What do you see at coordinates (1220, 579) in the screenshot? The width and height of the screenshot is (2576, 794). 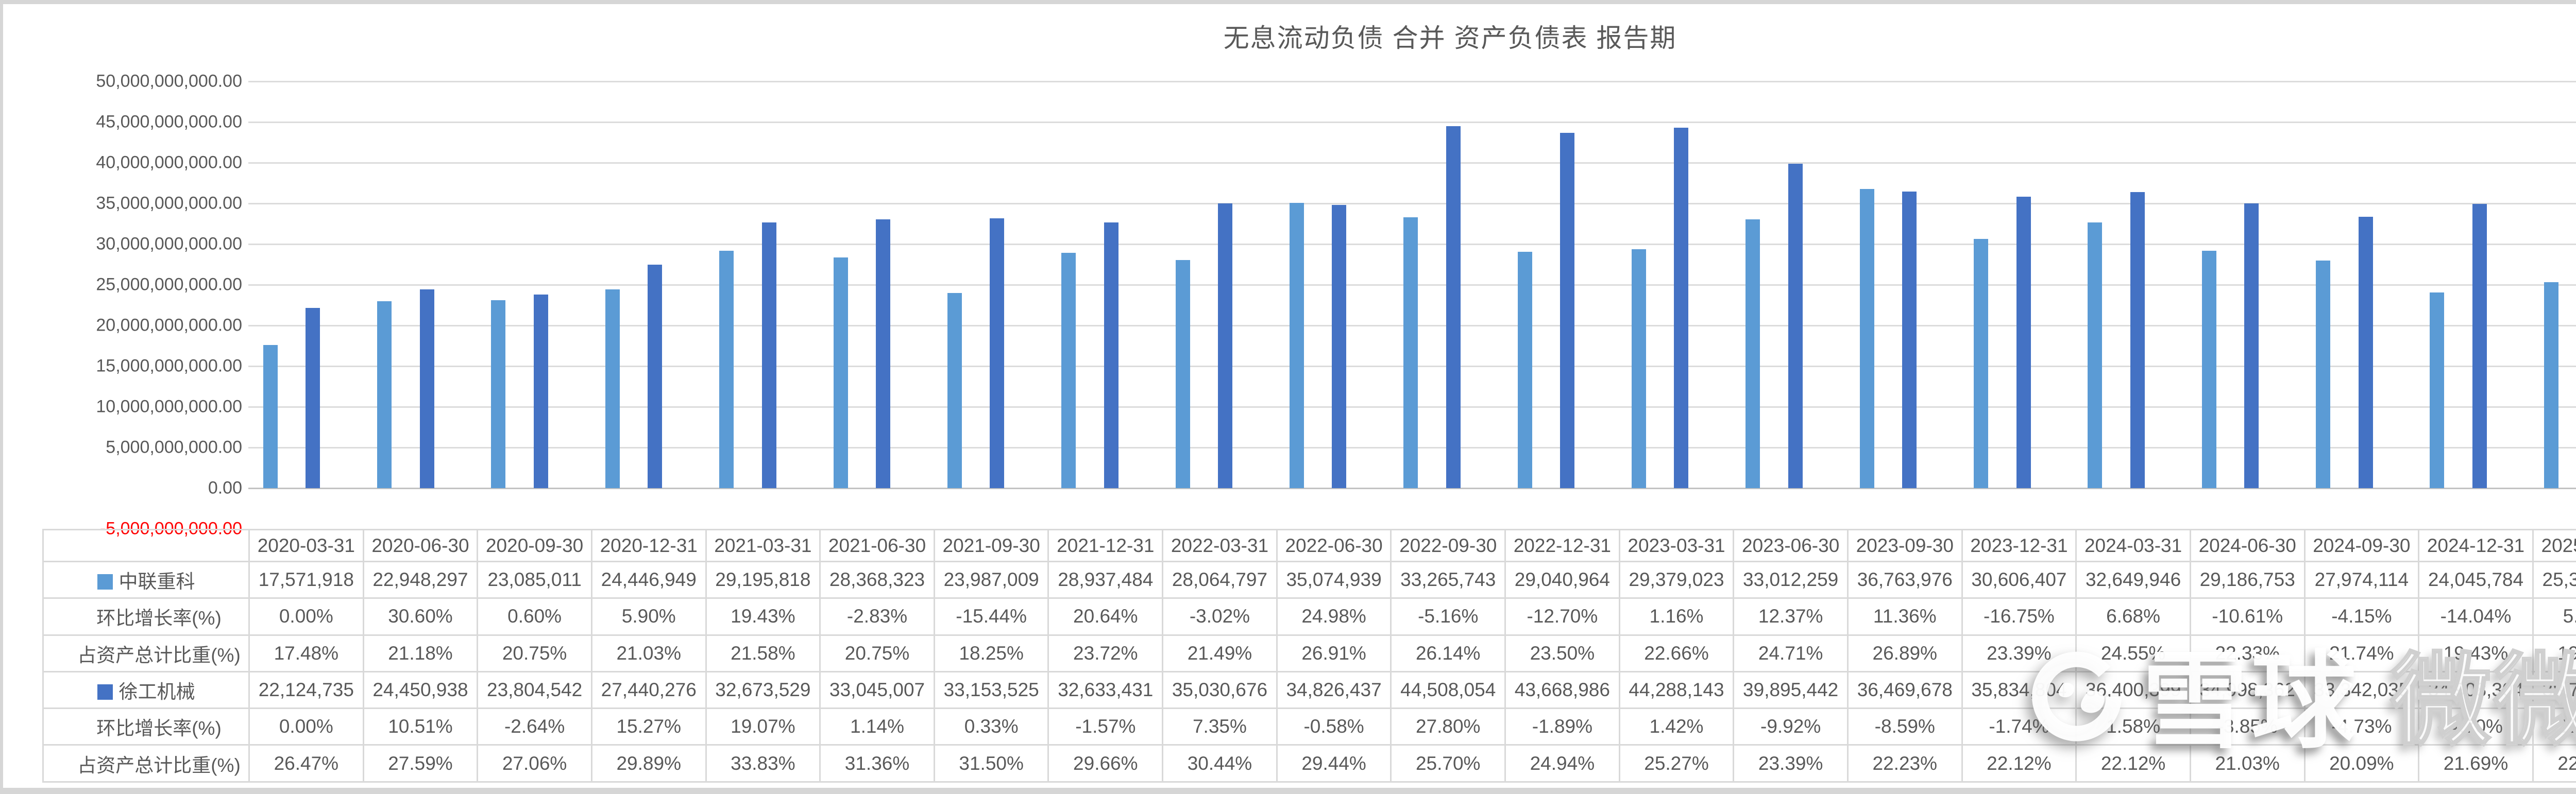 I see `table-cell: 28,064,797` at bounding box center [1220, 579].